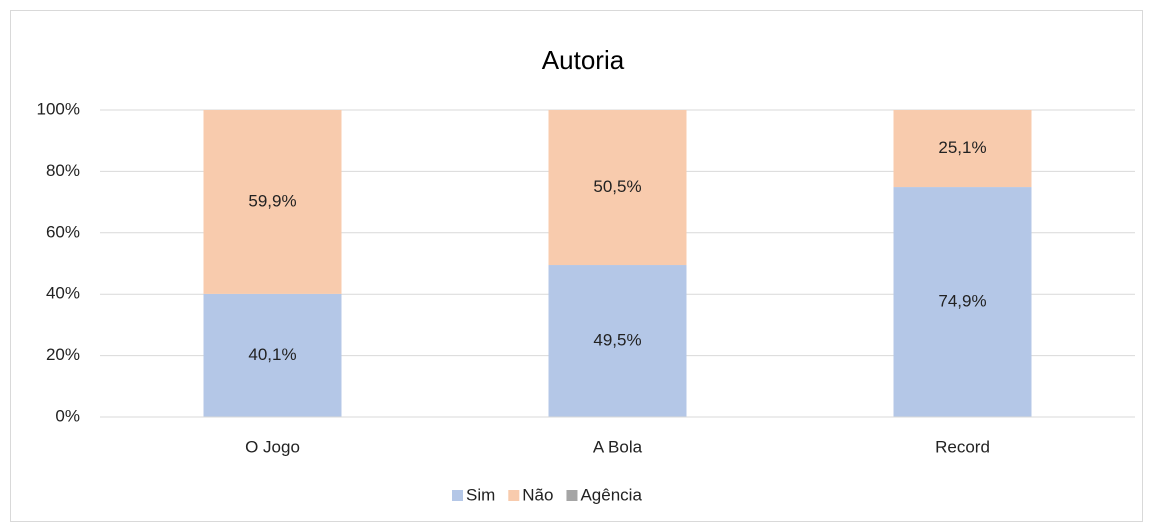  What do you see at coordinates (272, 446) in the screenshot?
I see `x-tick-label: O Jogo` at bounding box center [272, 446].